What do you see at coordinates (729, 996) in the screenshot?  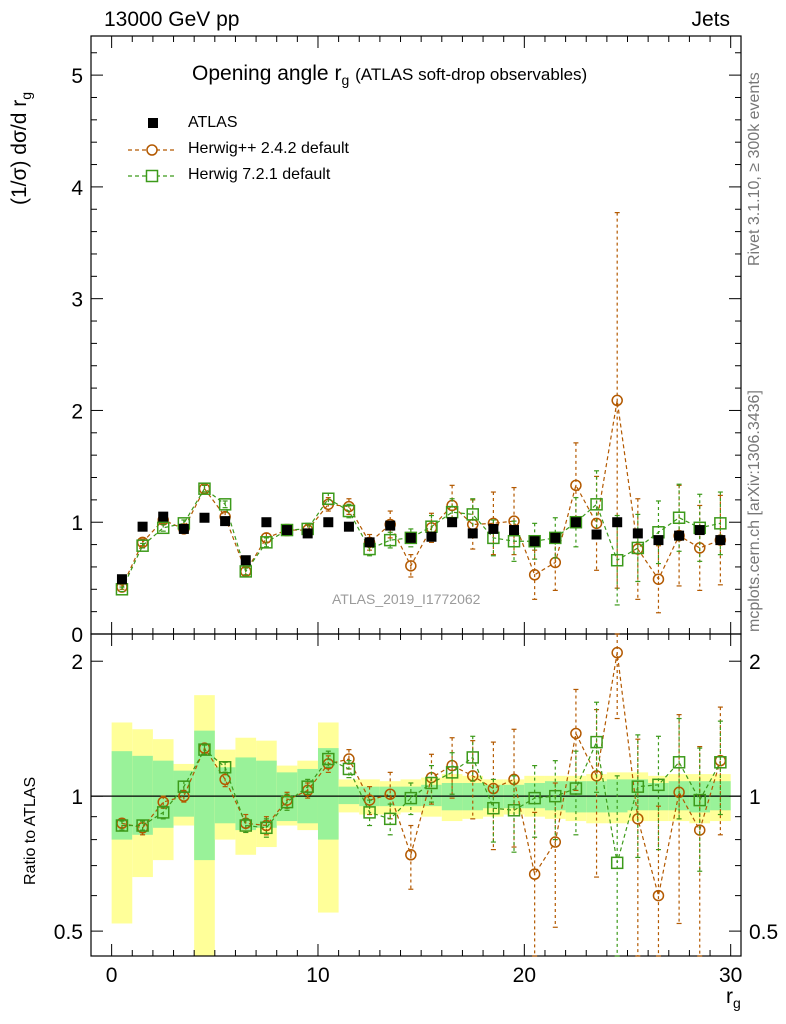 I see `xlabel-text: r` at bounding box center [729, 996].